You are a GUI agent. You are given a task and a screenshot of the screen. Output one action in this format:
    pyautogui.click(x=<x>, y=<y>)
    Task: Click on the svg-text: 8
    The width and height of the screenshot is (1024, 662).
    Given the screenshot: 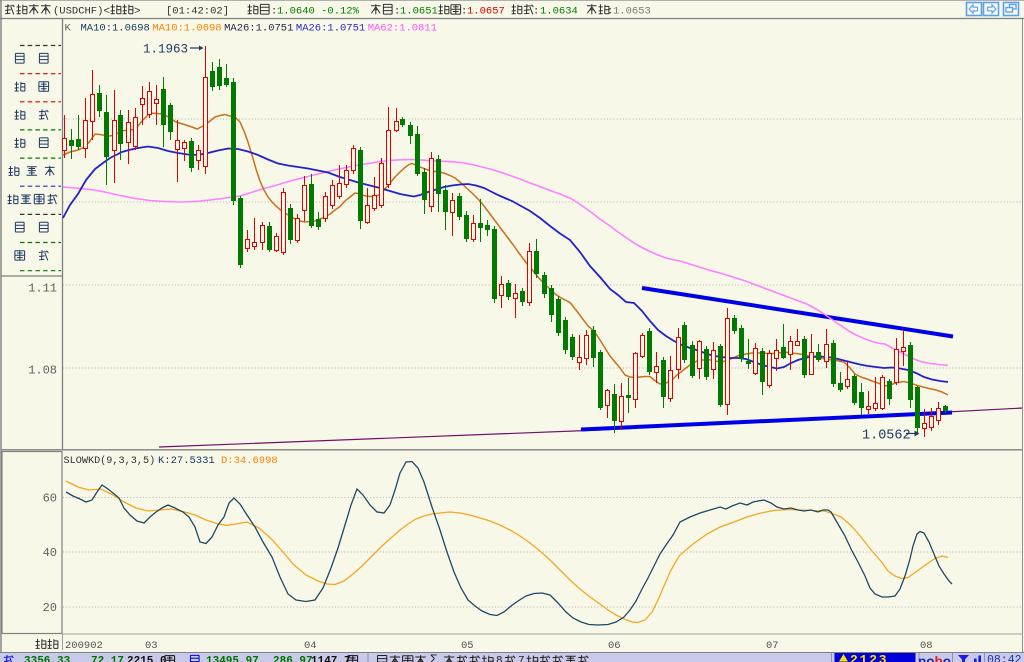 What is the action you would take?
    pyautogui.click(x=499, y=659)
    